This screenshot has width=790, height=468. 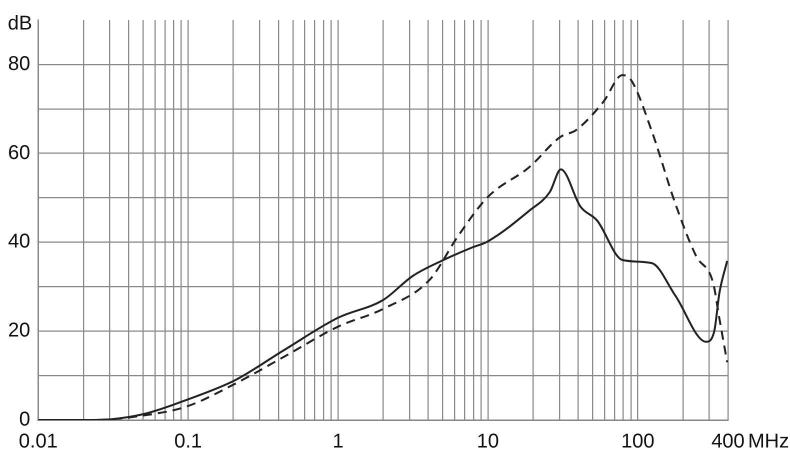 I want to click on x-tick-label: 0.01, so click(x=38, y=441).